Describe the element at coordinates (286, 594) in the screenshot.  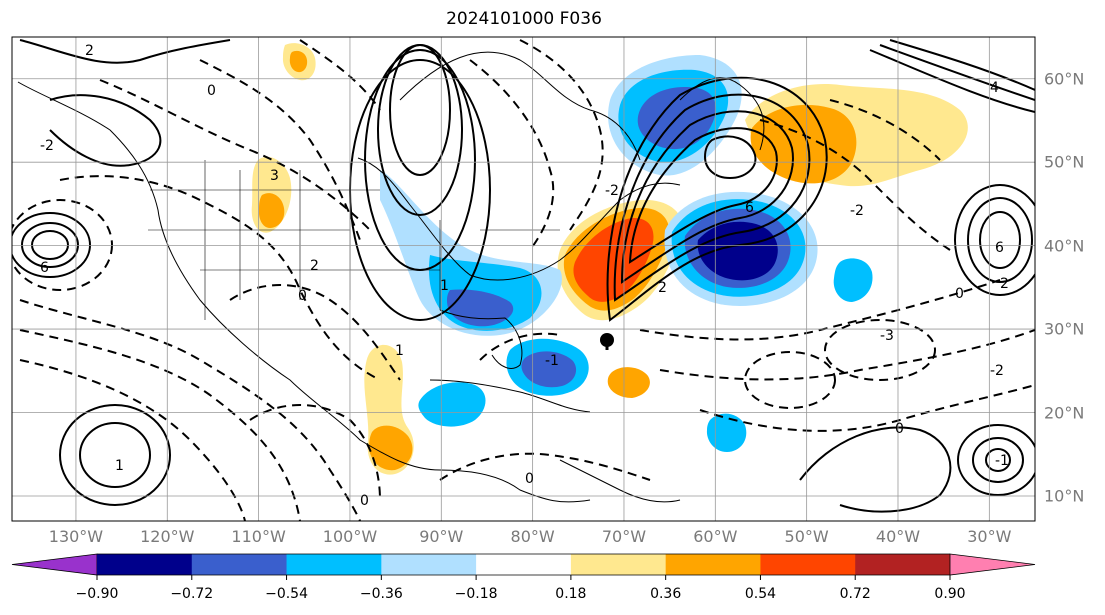
I see `colorbar-tick-label: −0.54` at that location.